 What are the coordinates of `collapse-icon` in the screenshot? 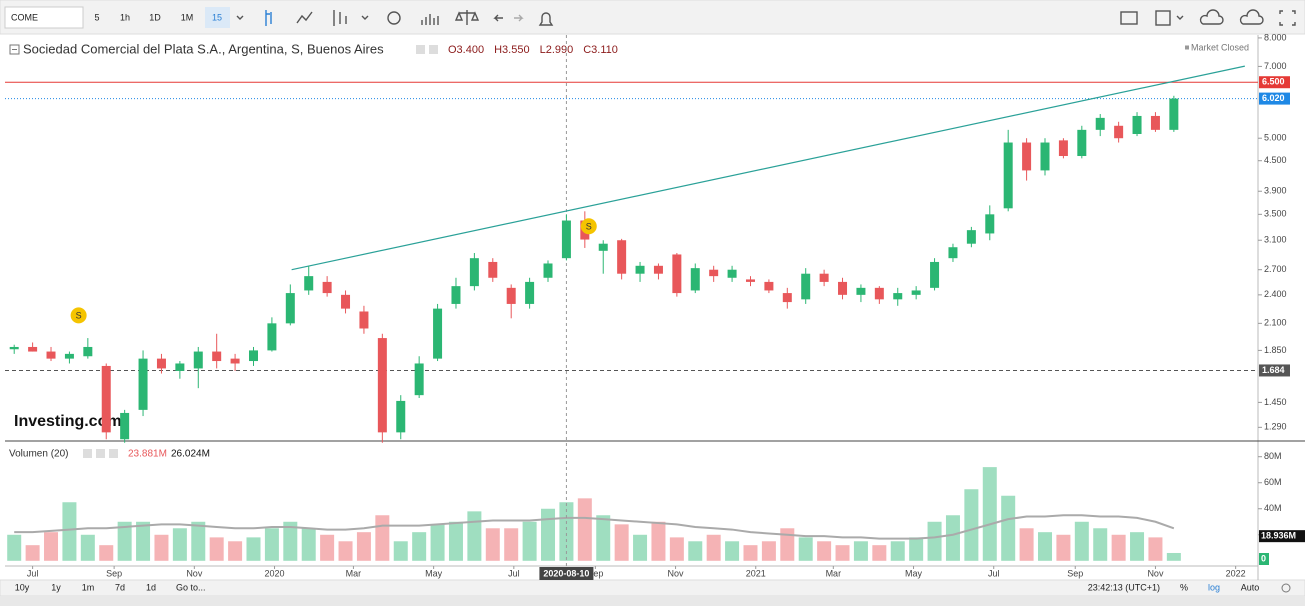 It's located at (14, 49).